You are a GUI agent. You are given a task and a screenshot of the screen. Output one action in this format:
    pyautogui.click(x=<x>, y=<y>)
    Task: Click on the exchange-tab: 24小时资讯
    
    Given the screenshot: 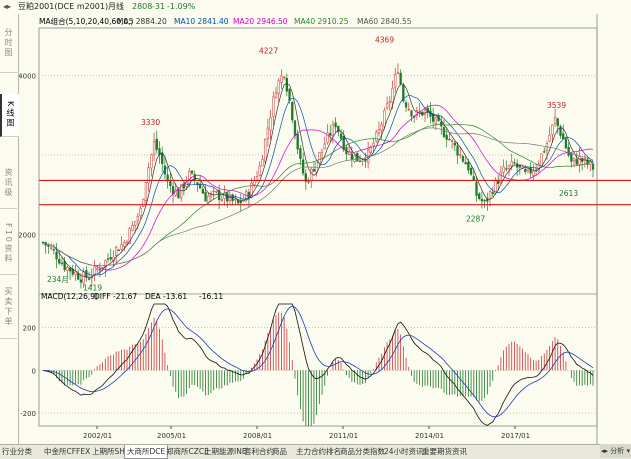 What is the action you would take?
    pyautogui.click(x=404, y=451)
    